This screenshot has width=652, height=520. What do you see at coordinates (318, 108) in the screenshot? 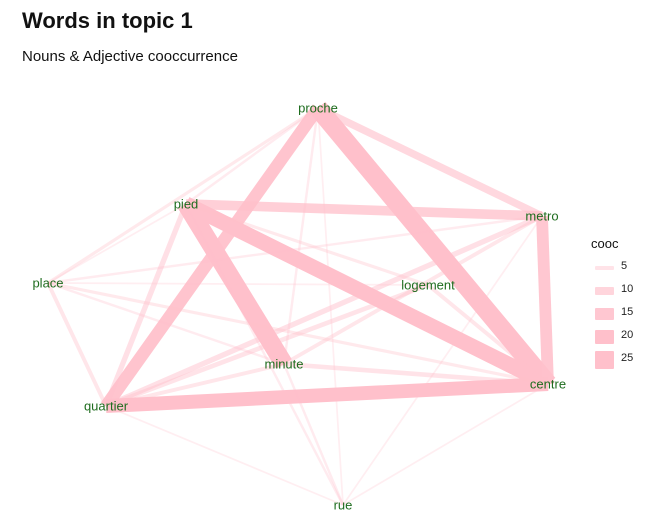
I see `node-label-proche: proche` at bounding box center [318, 108].